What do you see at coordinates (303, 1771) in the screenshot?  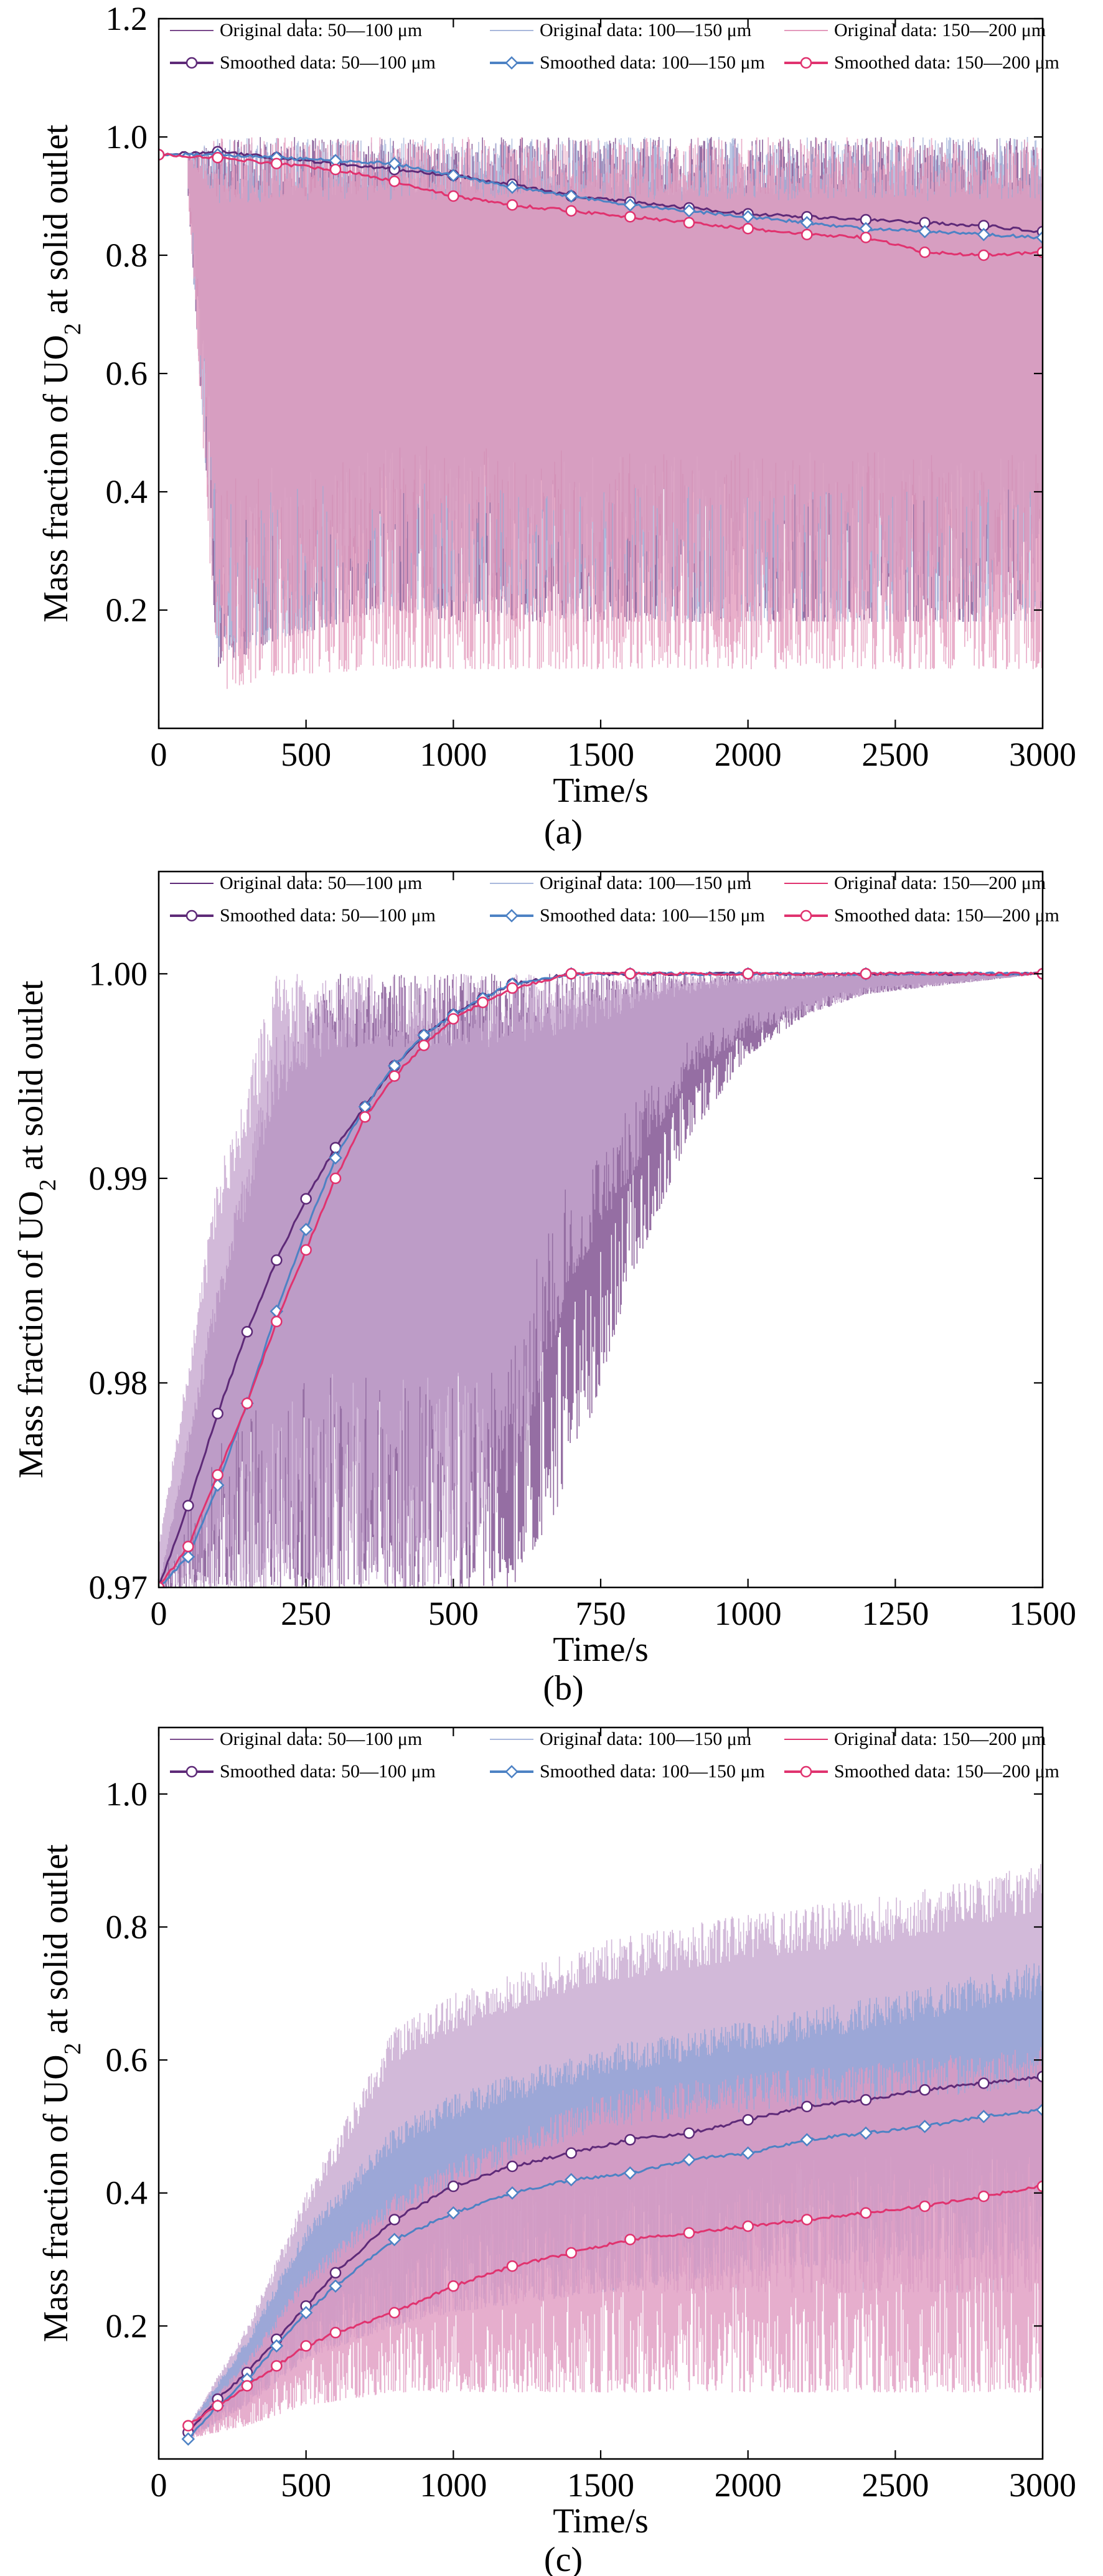 I see `legend-item: Smoothed data: 50—100 μm` at bounding box center [303, 1771].